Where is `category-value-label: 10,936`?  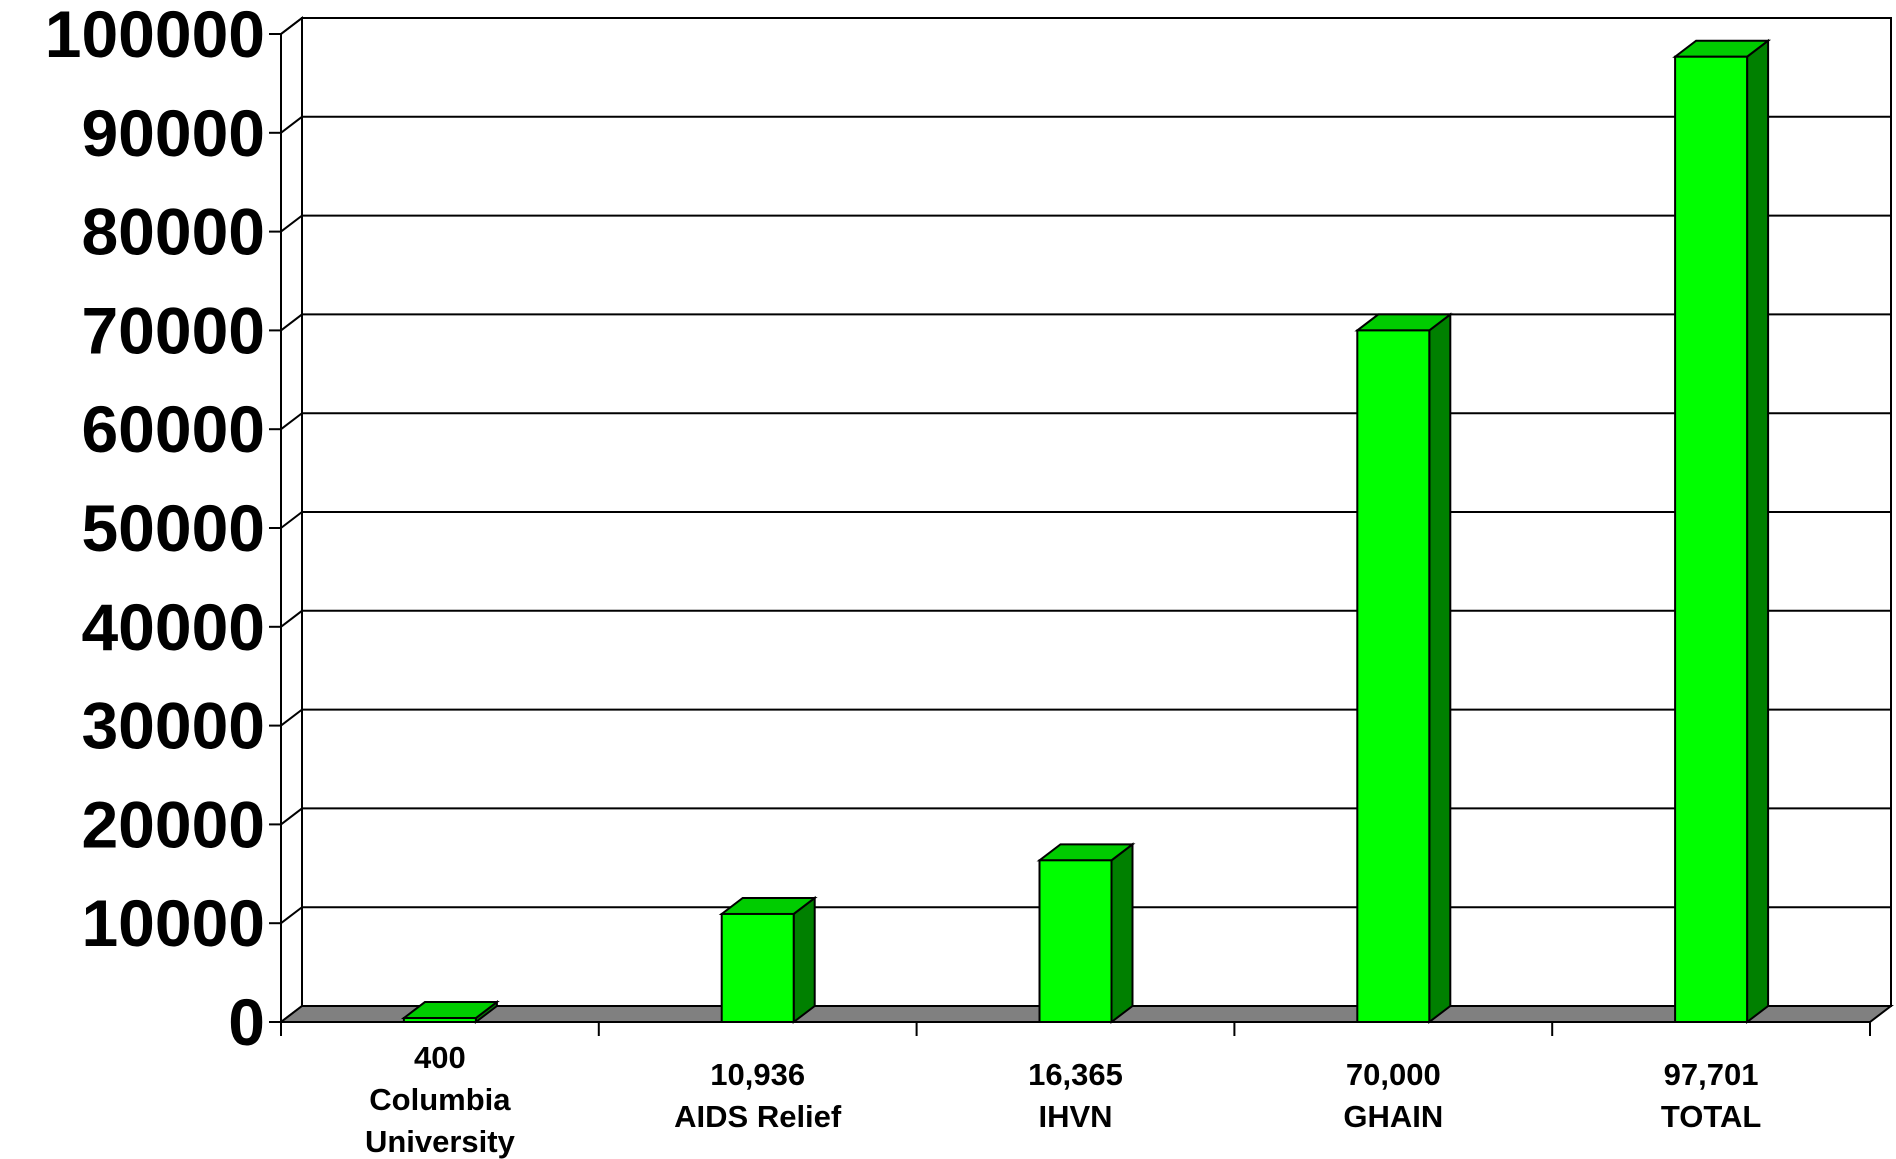
category-value-label: 10,936 is located at coordinates (757, 1074).